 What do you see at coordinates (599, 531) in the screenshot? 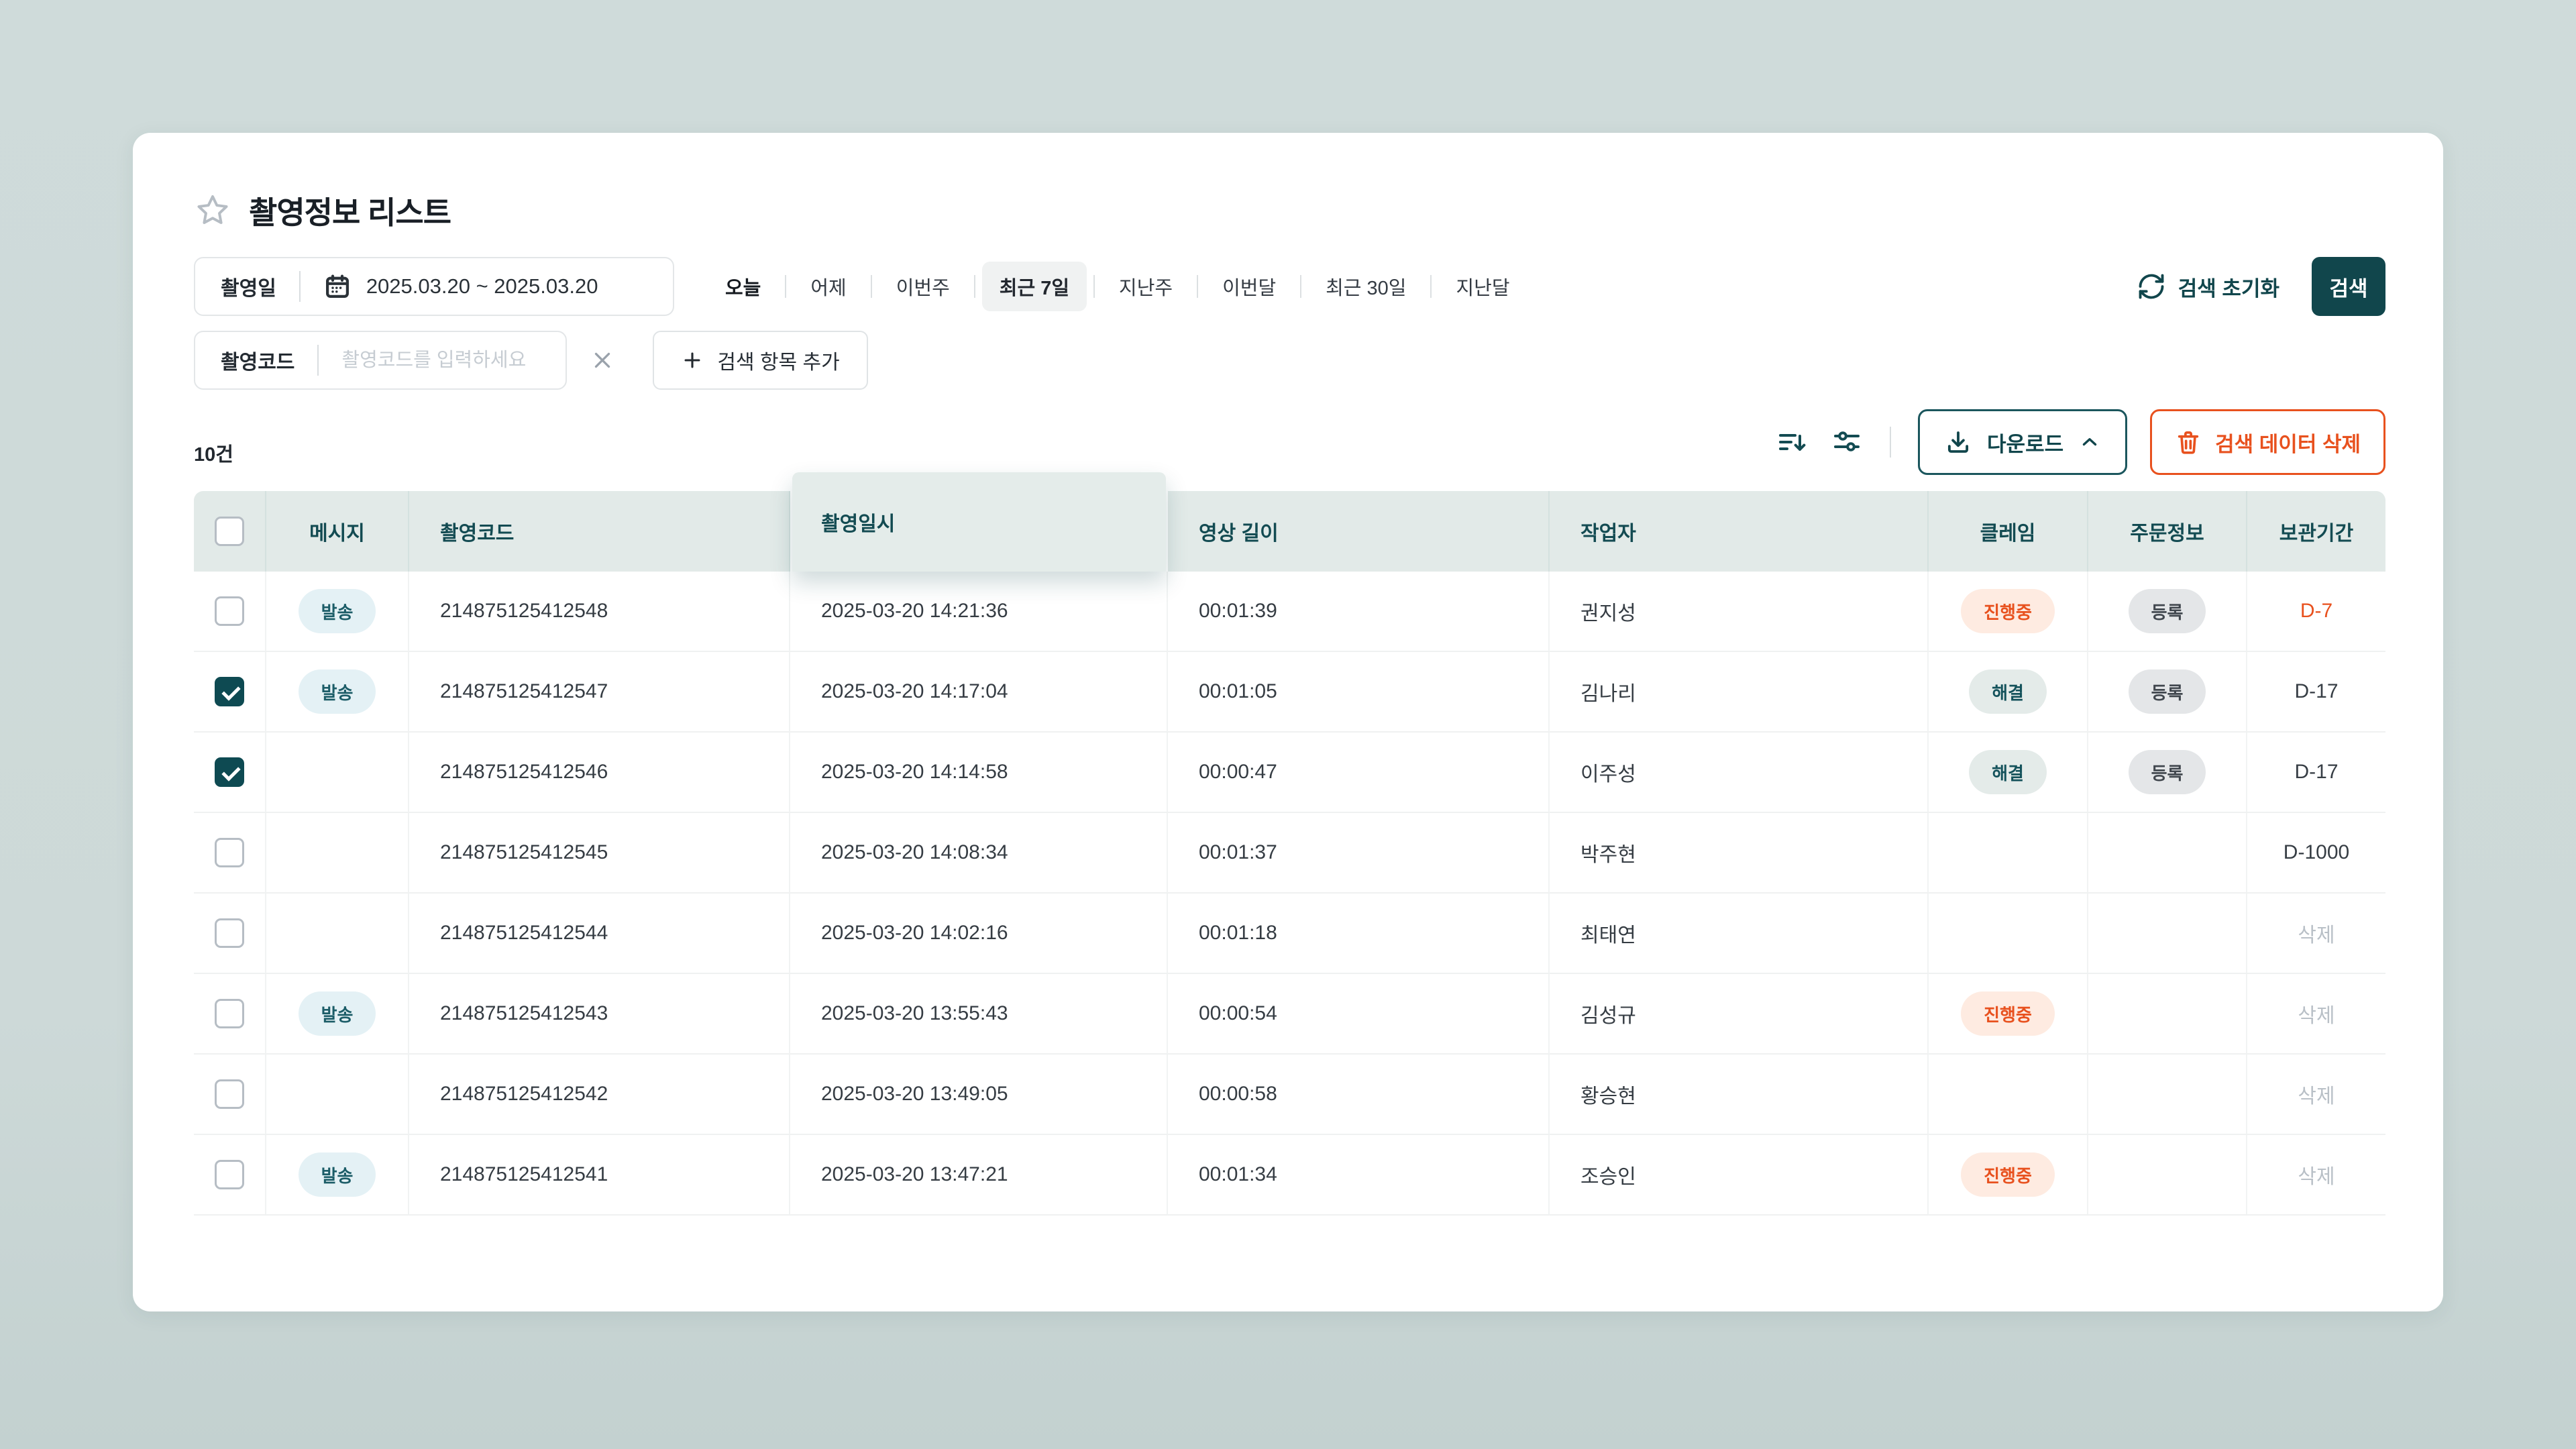
I see `col-header-code: 촬영코드` at bounding box center [599, 531].